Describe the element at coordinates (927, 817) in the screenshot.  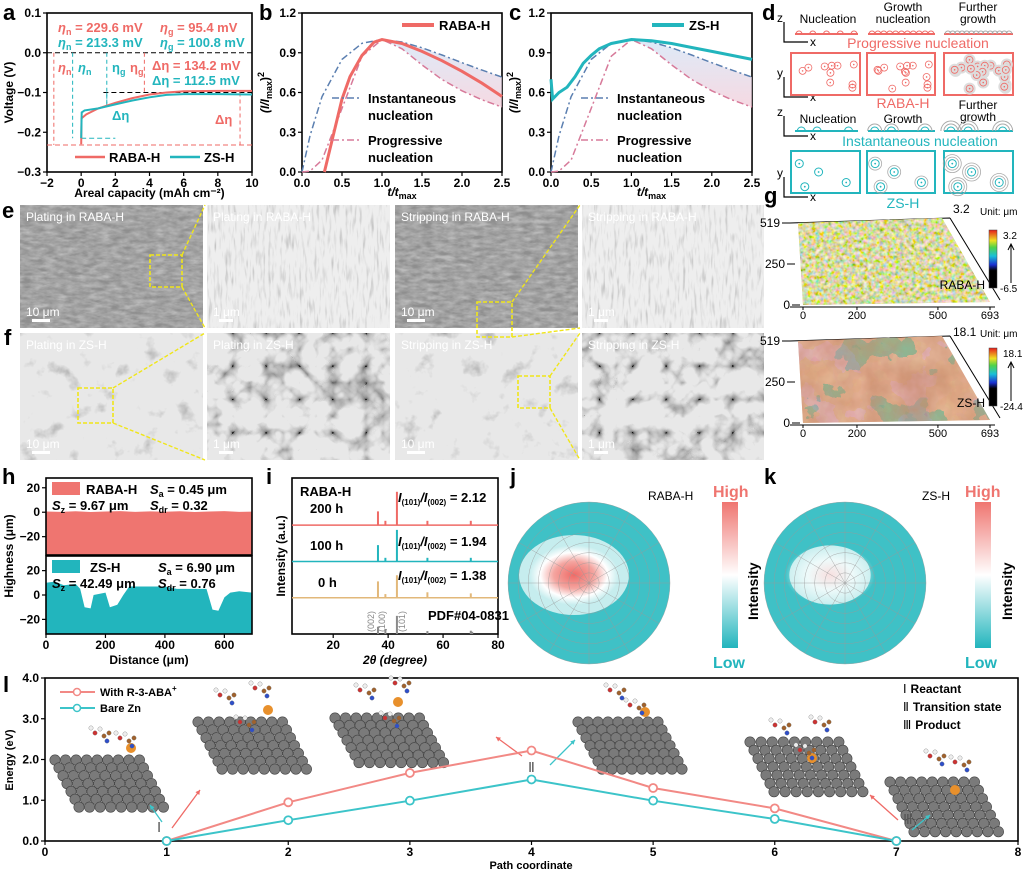
I see `arrow-head` at that location.